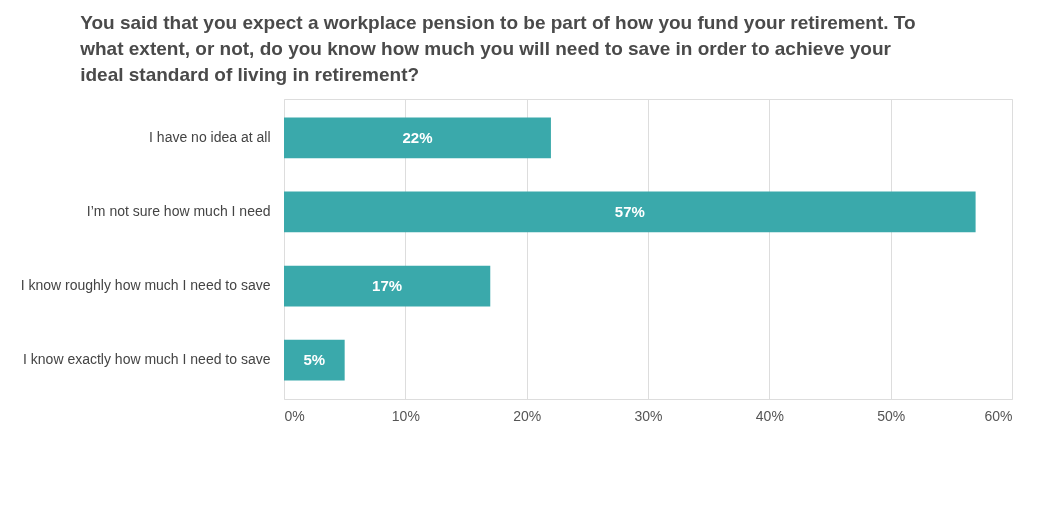 The width and height of the screenshot is (1059, 508). What do you see at coordinates (314, 360) in the screenshot?
I see `data-label: 5%` at bounding box center [314, 360].